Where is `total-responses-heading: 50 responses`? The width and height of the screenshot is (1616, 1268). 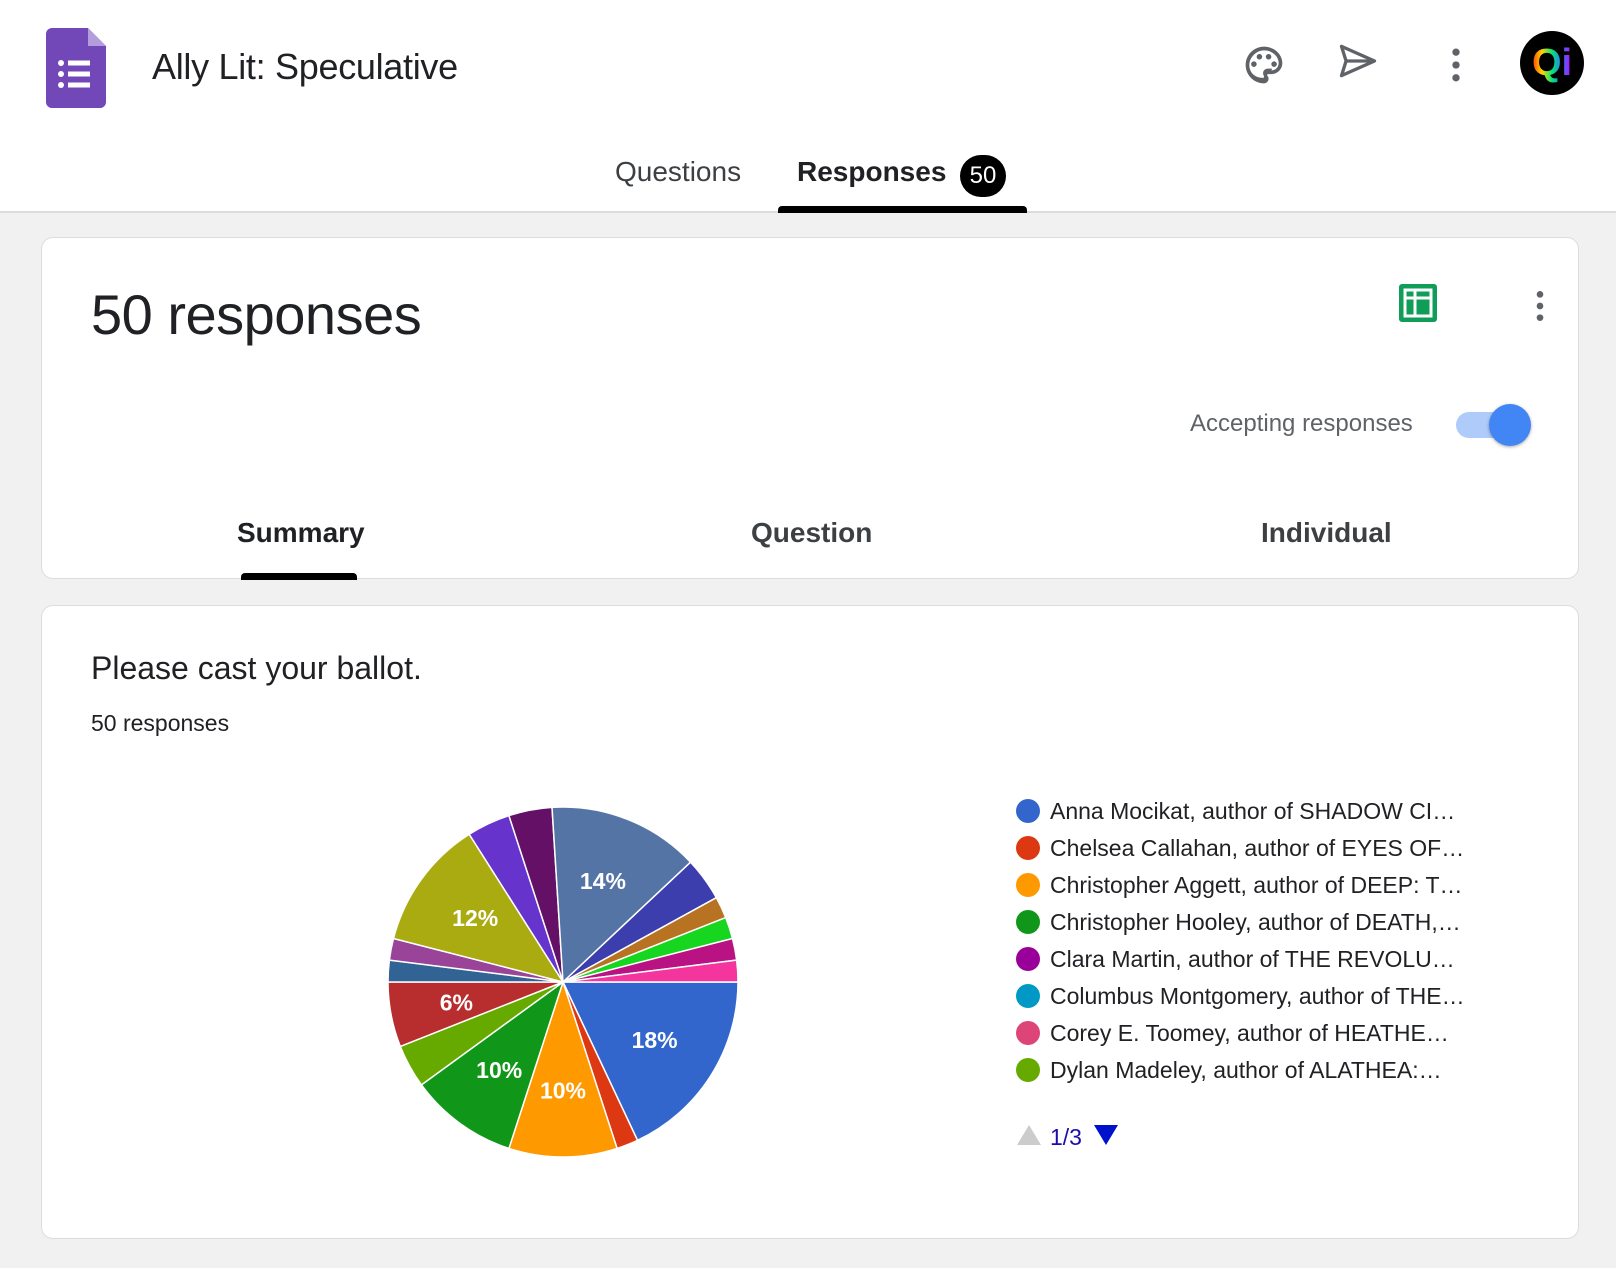
total-responses-heading: 50 responses is located at coordinates (256, 314).